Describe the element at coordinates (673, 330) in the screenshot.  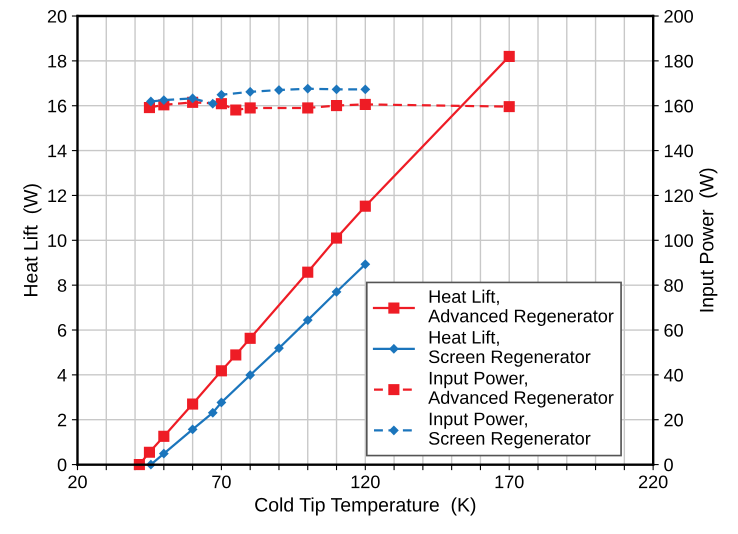
I see `y2-tick-label: 60` at that location.